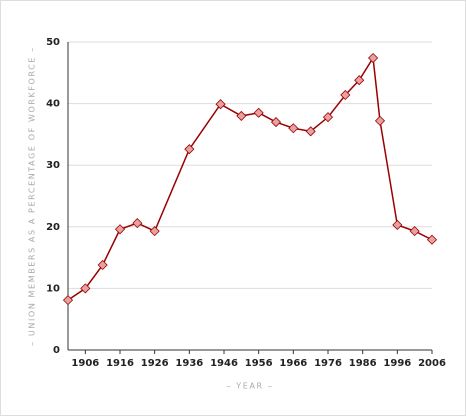 This screenshot has width=466, height=416. Describe the element at coordinates (56, 350) in the screenshot. I see `y-tick-label: 0` at that location.